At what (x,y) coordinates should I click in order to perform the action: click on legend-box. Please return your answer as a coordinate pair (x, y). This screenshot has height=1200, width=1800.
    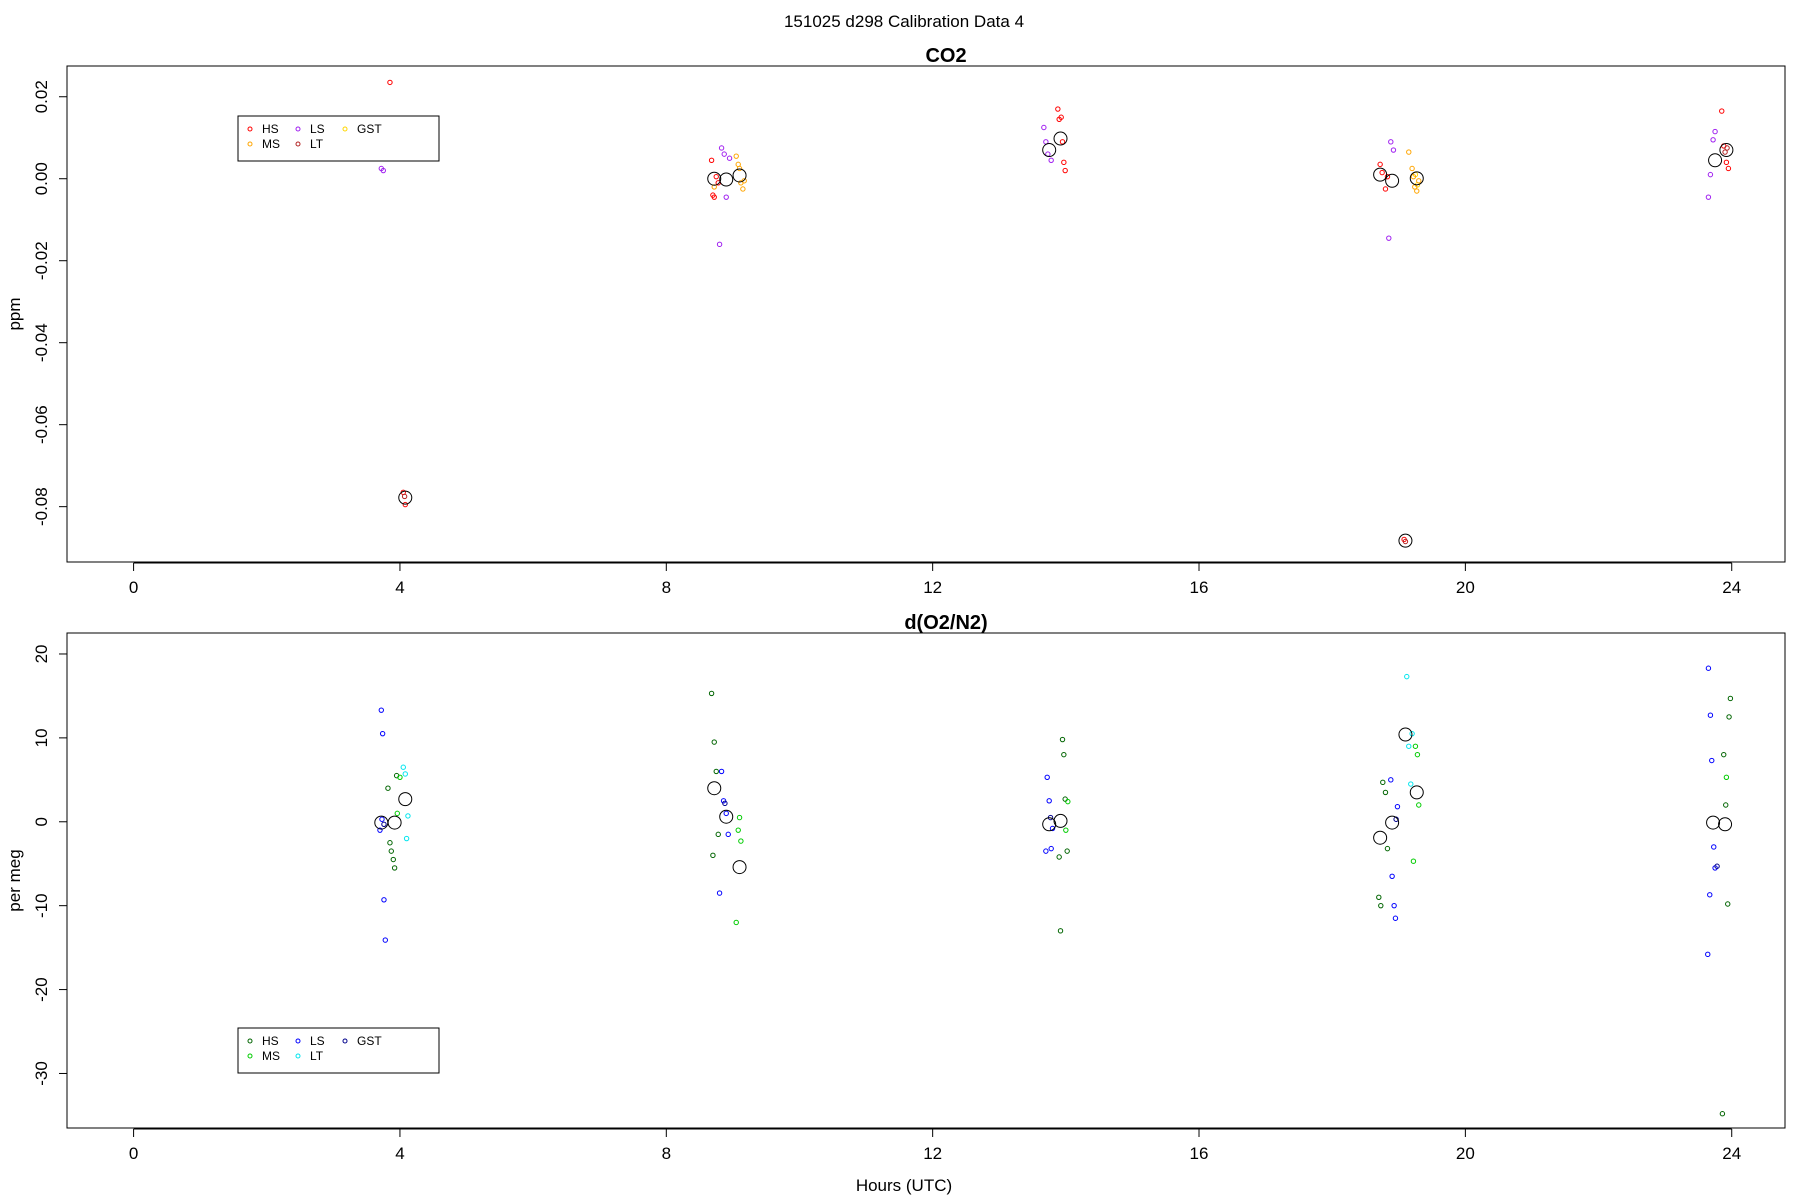
    Looking at the image, I should click on (338, 138).